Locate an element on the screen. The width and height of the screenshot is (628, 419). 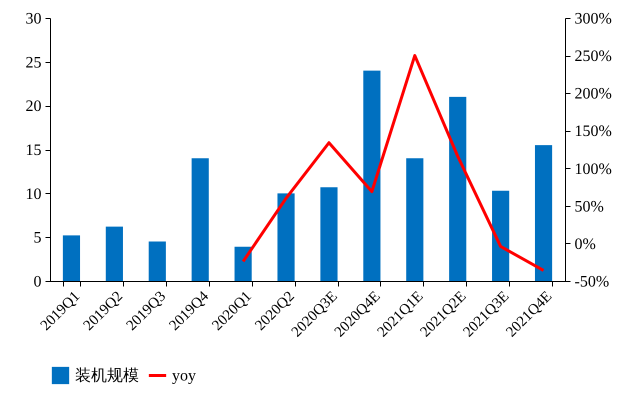
y2-tick-label: 0% is located at coordinates (585, 244).